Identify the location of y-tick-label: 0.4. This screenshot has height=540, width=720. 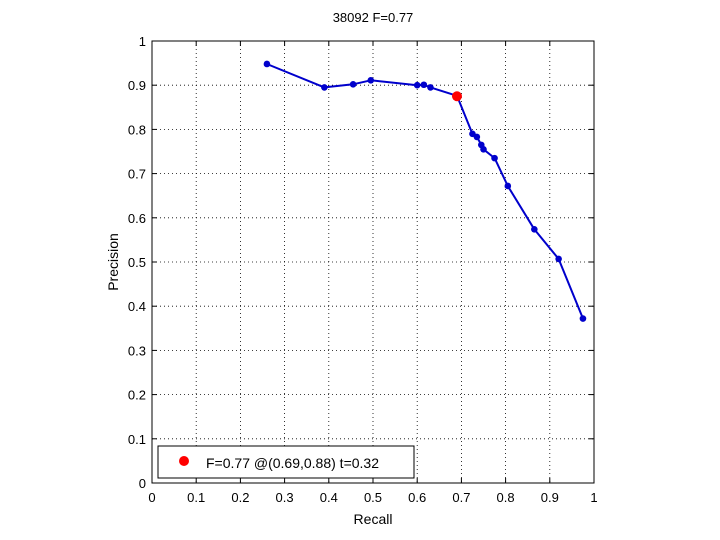
(137, 306).